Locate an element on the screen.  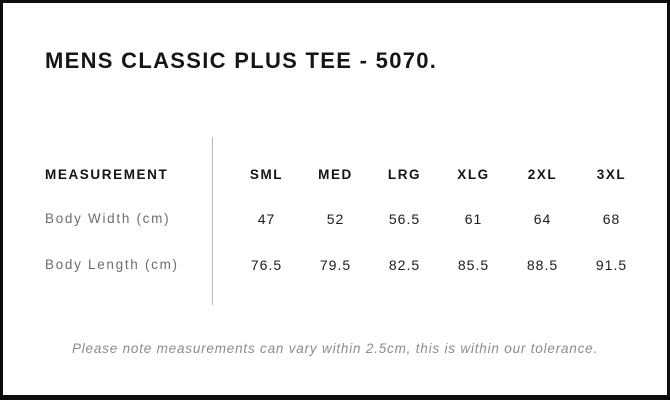
table-row-body-width: Body Width (cm) 47 52 56.5 61 64 68 is located at coordinates (345, 219).